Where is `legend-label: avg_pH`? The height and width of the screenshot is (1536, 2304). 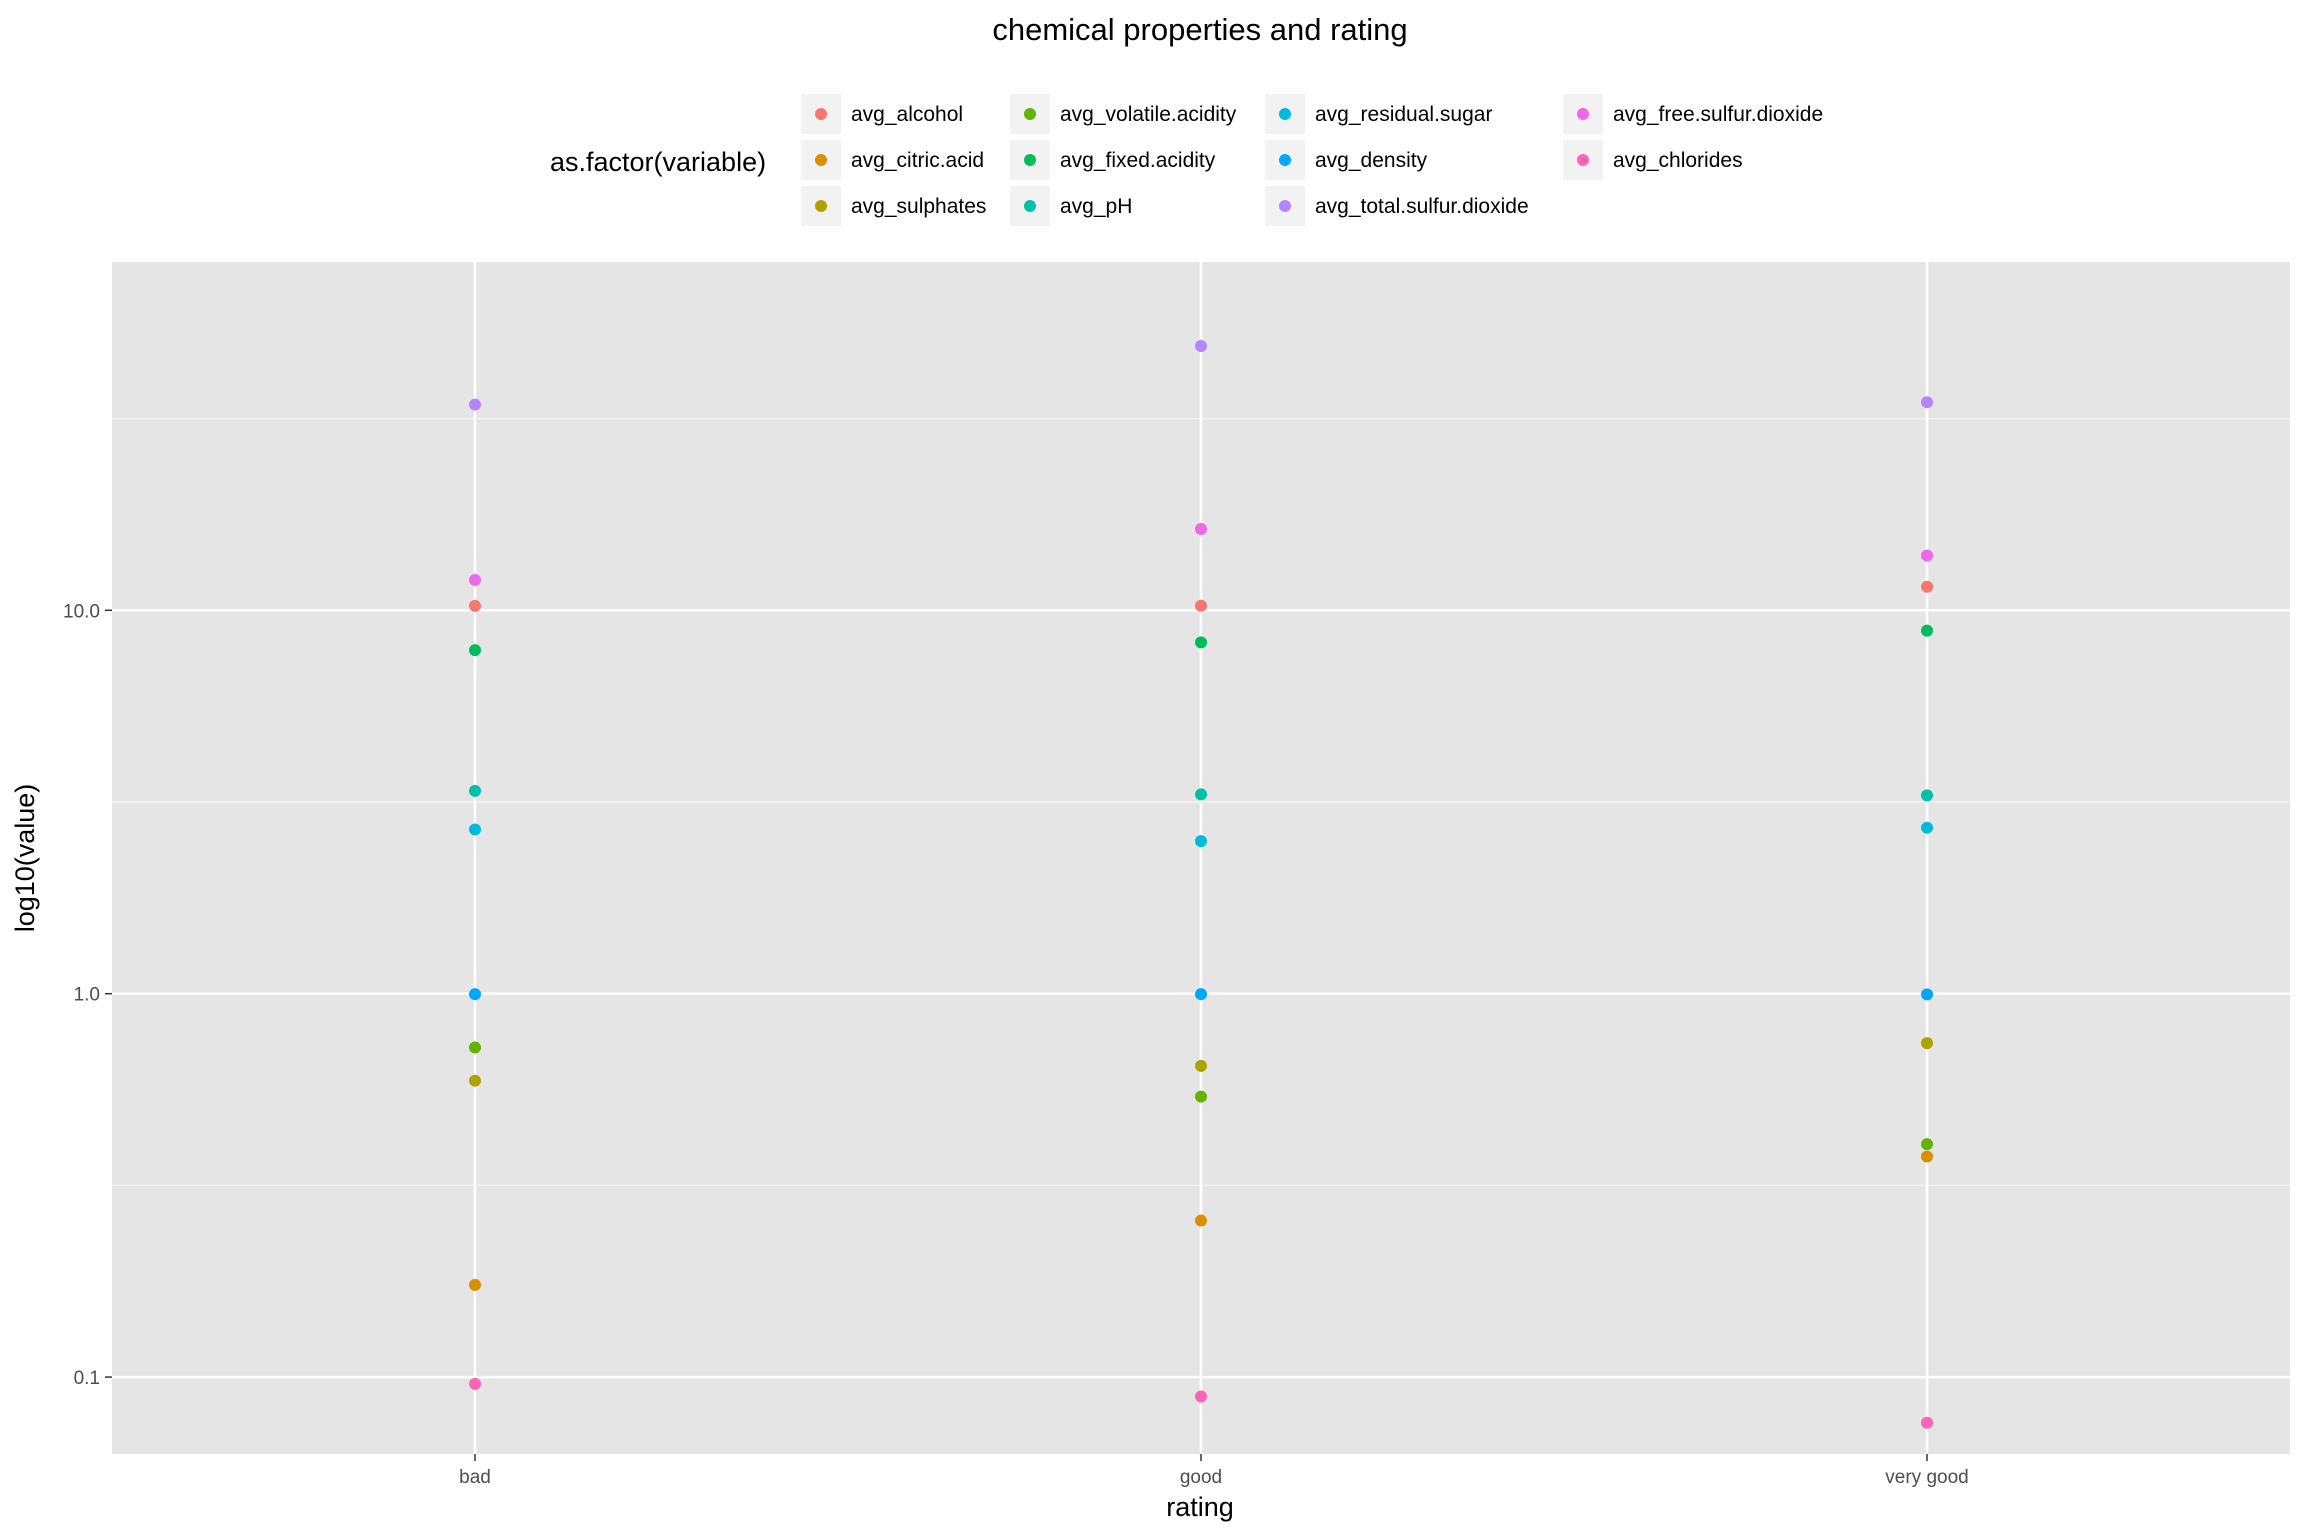 legend-label: avg_pH is located at coordinates (1096, 206).